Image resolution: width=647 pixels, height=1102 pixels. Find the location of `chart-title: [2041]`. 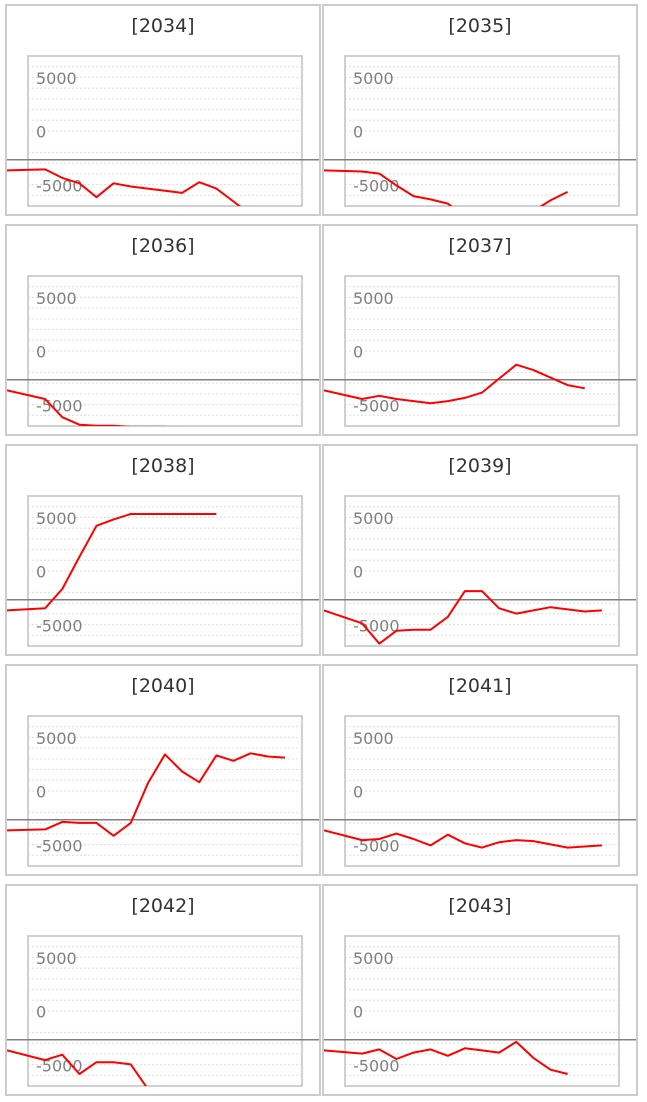

chart-title: [2041] is located at coordinates (480, 686).